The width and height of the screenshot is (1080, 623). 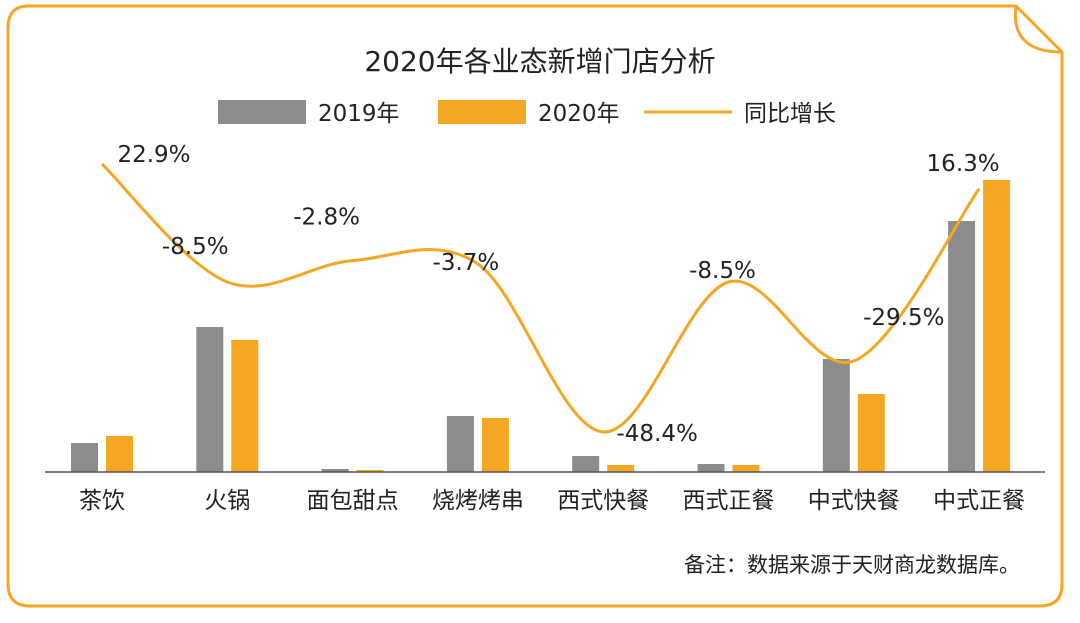 I want to click on legend-label-growth: 同比增长, so click(x=790, y=114).